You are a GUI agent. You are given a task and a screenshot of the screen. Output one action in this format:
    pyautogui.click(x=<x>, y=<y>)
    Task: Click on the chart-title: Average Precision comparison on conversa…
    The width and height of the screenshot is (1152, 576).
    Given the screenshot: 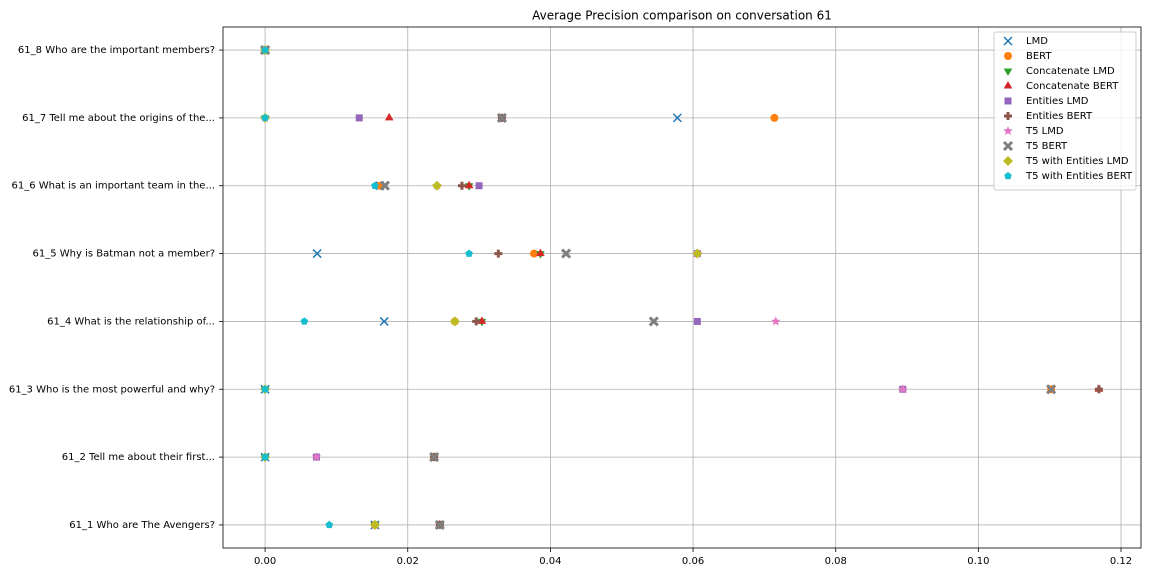 What is the action you would take?
    pyautogui.click(x=682, y=16)
    